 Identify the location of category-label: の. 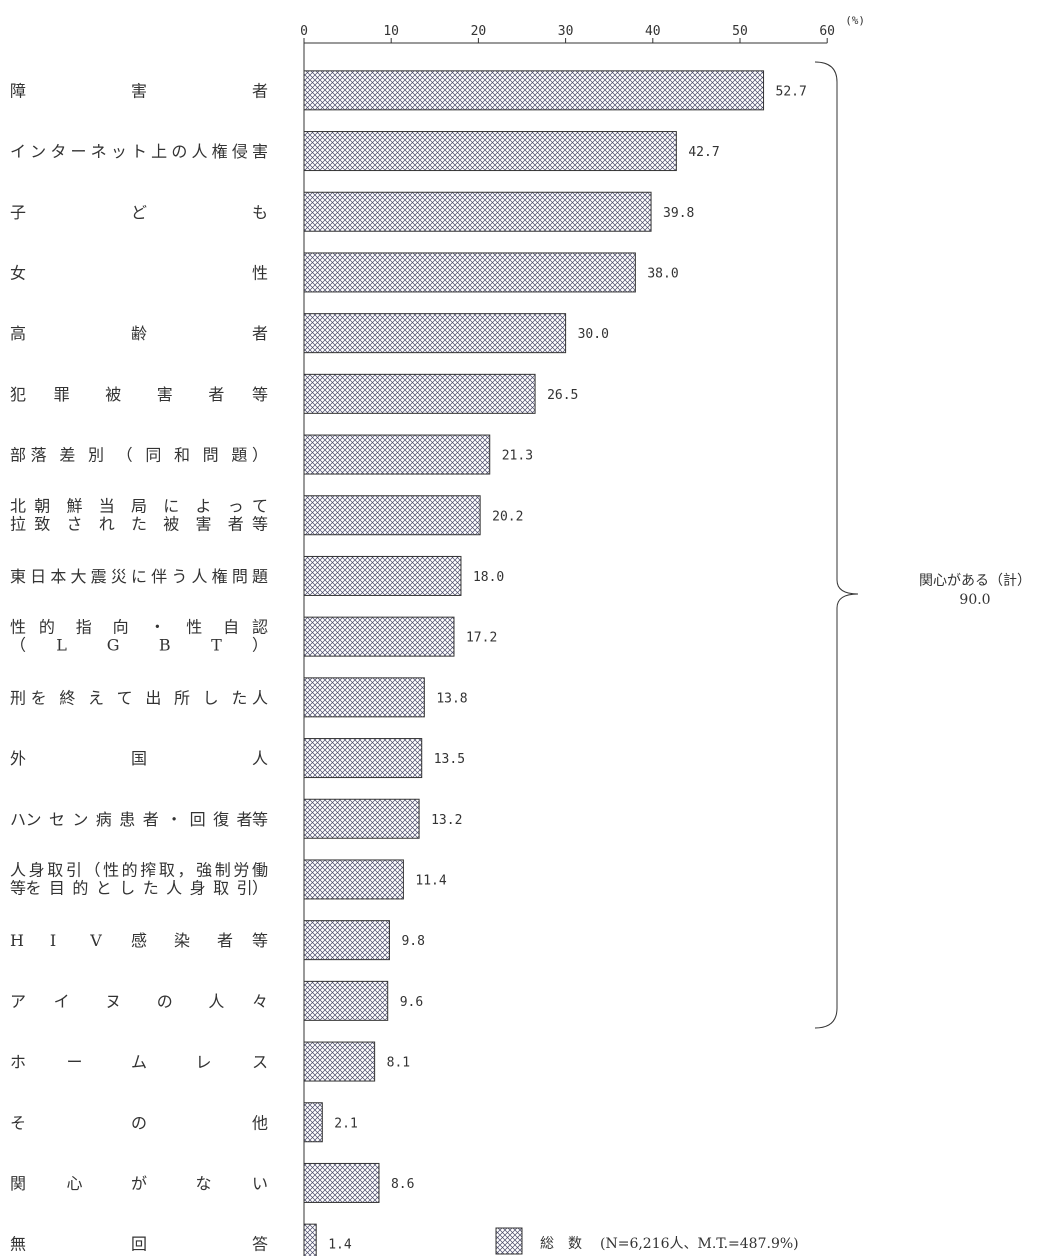
(165, 1001).